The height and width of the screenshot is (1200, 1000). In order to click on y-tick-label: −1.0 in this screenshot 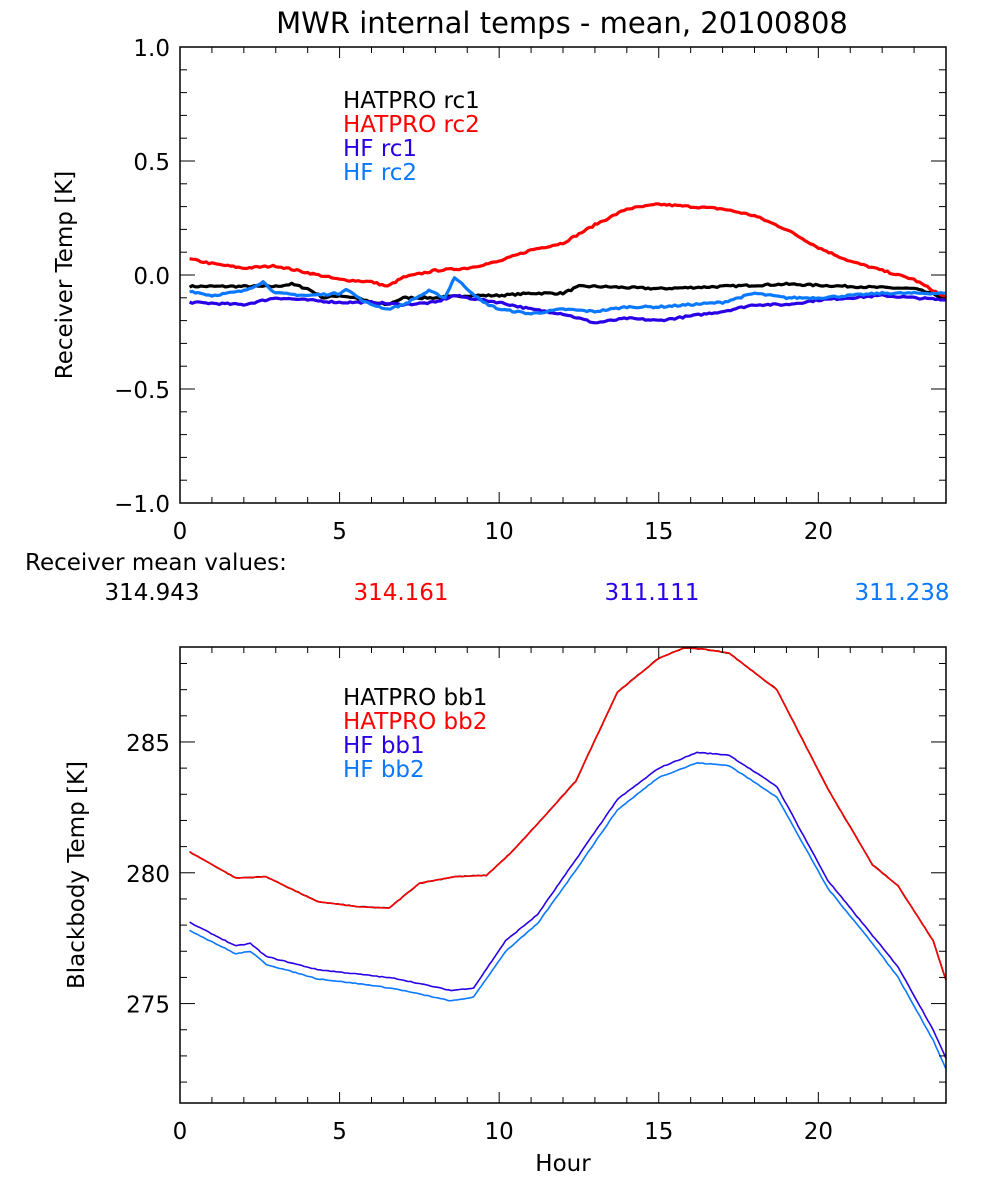, I will do `click(142, 505)`.